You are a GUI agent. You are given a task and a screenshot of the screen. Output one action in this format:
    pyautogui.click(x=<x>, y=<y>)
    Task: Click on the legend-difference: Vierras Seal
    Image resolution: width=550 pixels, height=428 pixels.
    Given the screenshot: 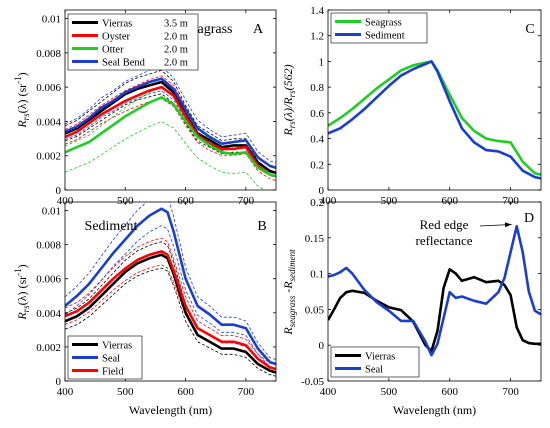 What is the action you would take?
    pyautogui.click(x=375, y=362)
    